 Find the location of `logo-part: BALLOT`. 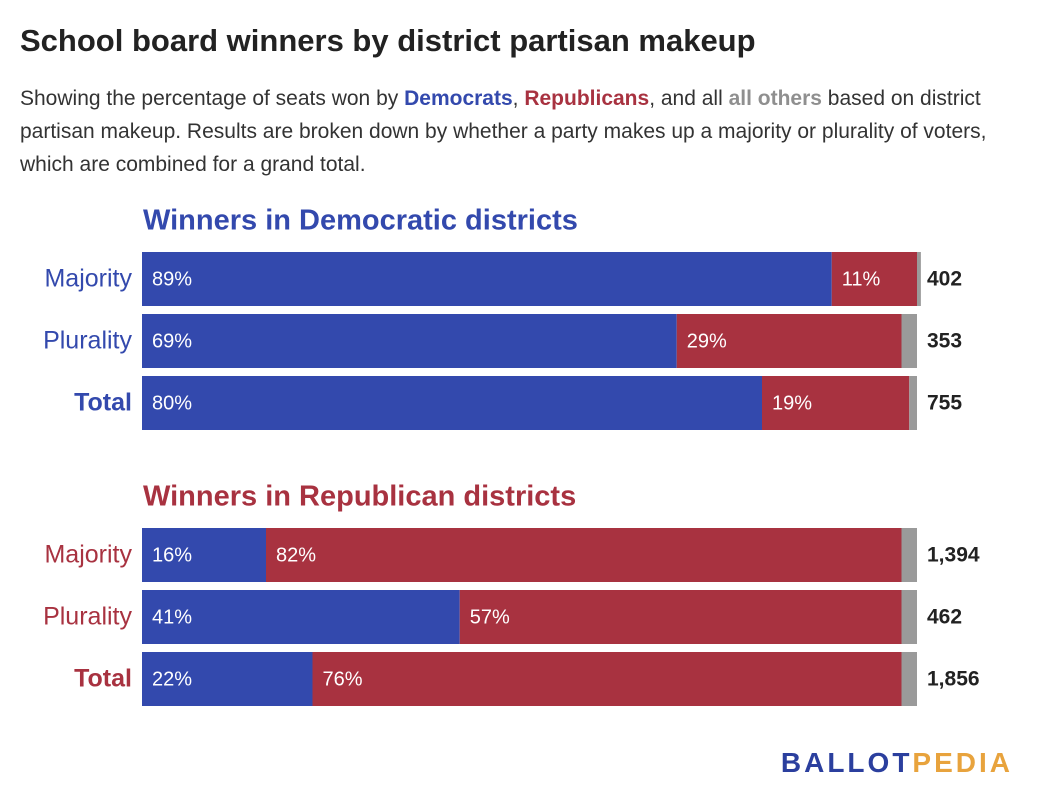

logo-part: BALLOT is located at coordinates (847, 762).